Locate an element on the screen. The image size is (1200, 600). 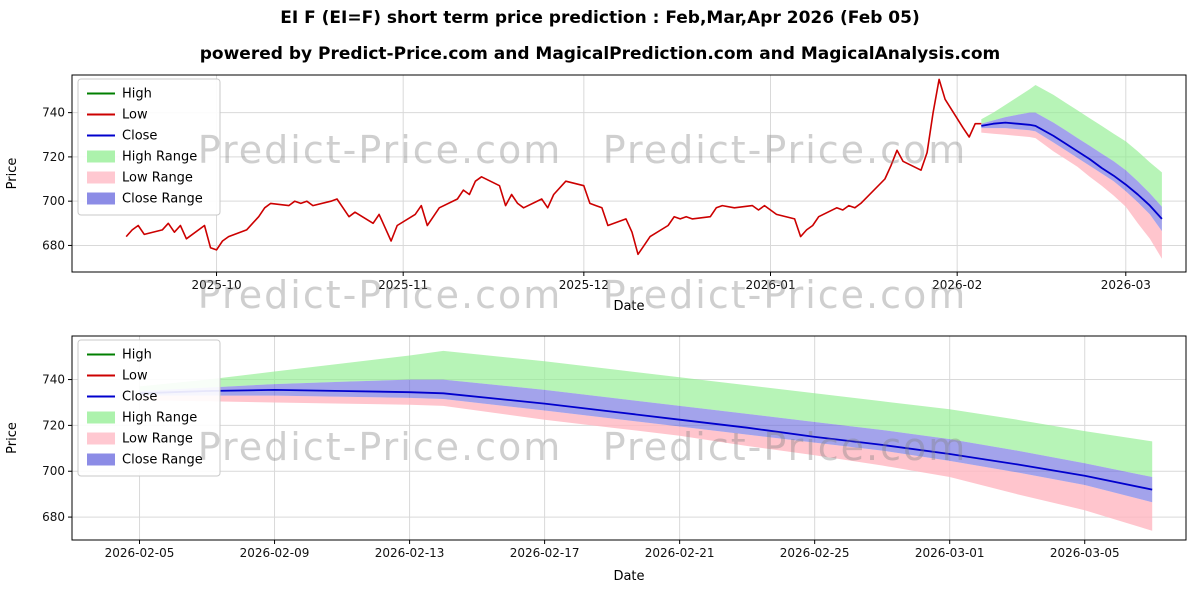
low-range-band is located at coordinates (1071, 193).